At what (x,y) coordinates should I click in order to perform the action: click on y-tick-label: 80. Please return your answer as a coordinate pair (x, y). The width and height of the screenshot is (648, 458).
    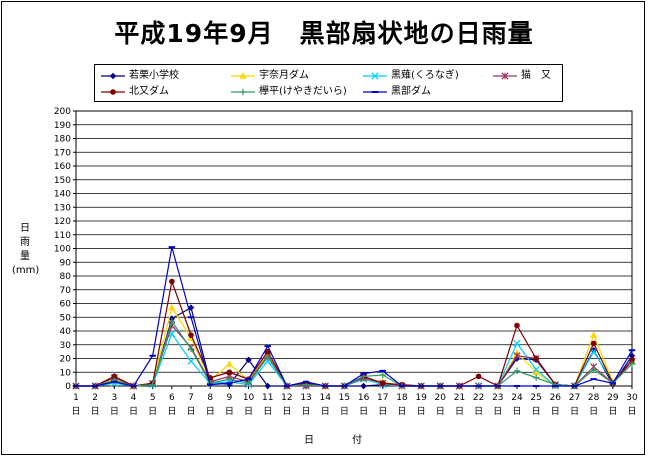
    Looking at the image, I should click on (66, 277).